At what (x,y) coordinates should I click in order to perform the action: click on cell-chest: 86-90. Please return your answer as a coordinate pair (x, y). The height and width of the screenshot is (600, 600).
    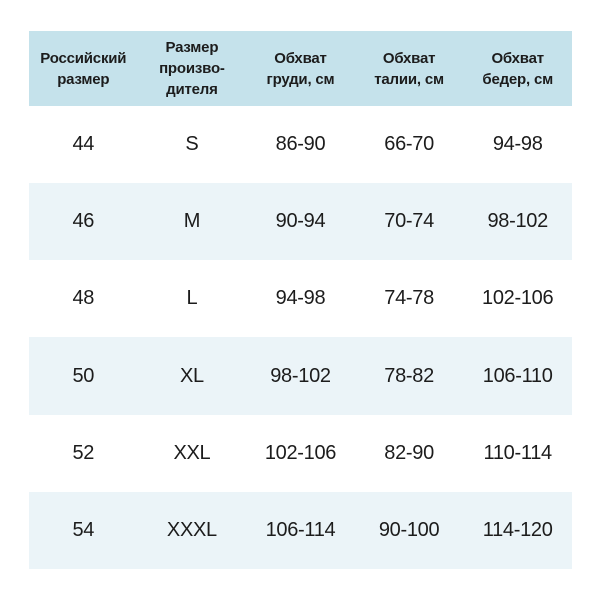
    Looking at the image, I should click on (300, 145).